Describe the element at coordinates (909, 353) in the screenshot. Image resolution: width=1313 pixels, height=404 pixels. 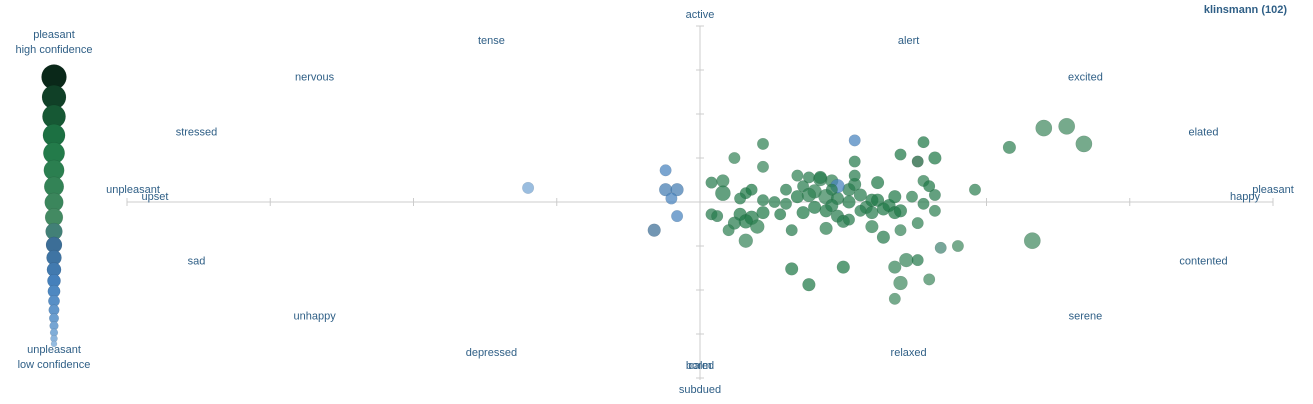
I see `emotion-label: relaxed` at that location.